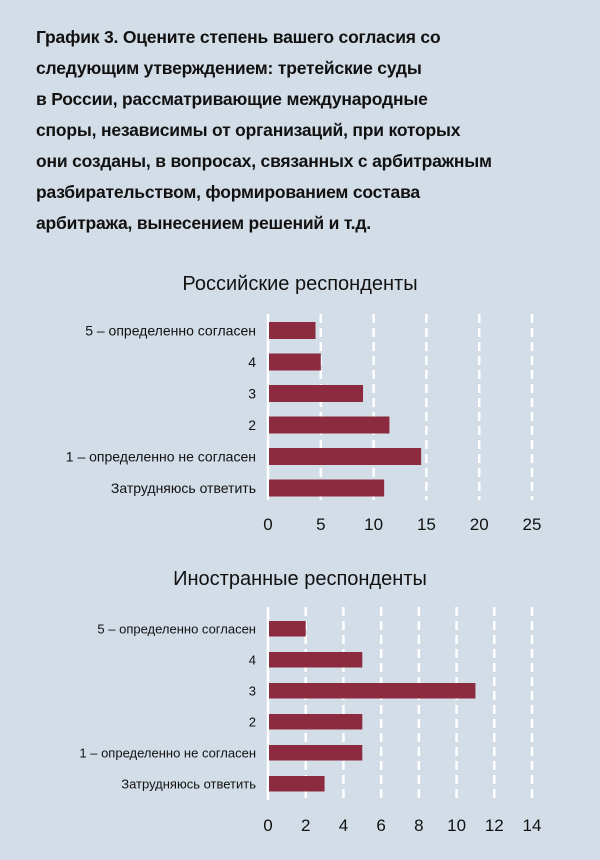  I want to click on heading-line: следующим утверждением: третейские суды, so click(229, 68).